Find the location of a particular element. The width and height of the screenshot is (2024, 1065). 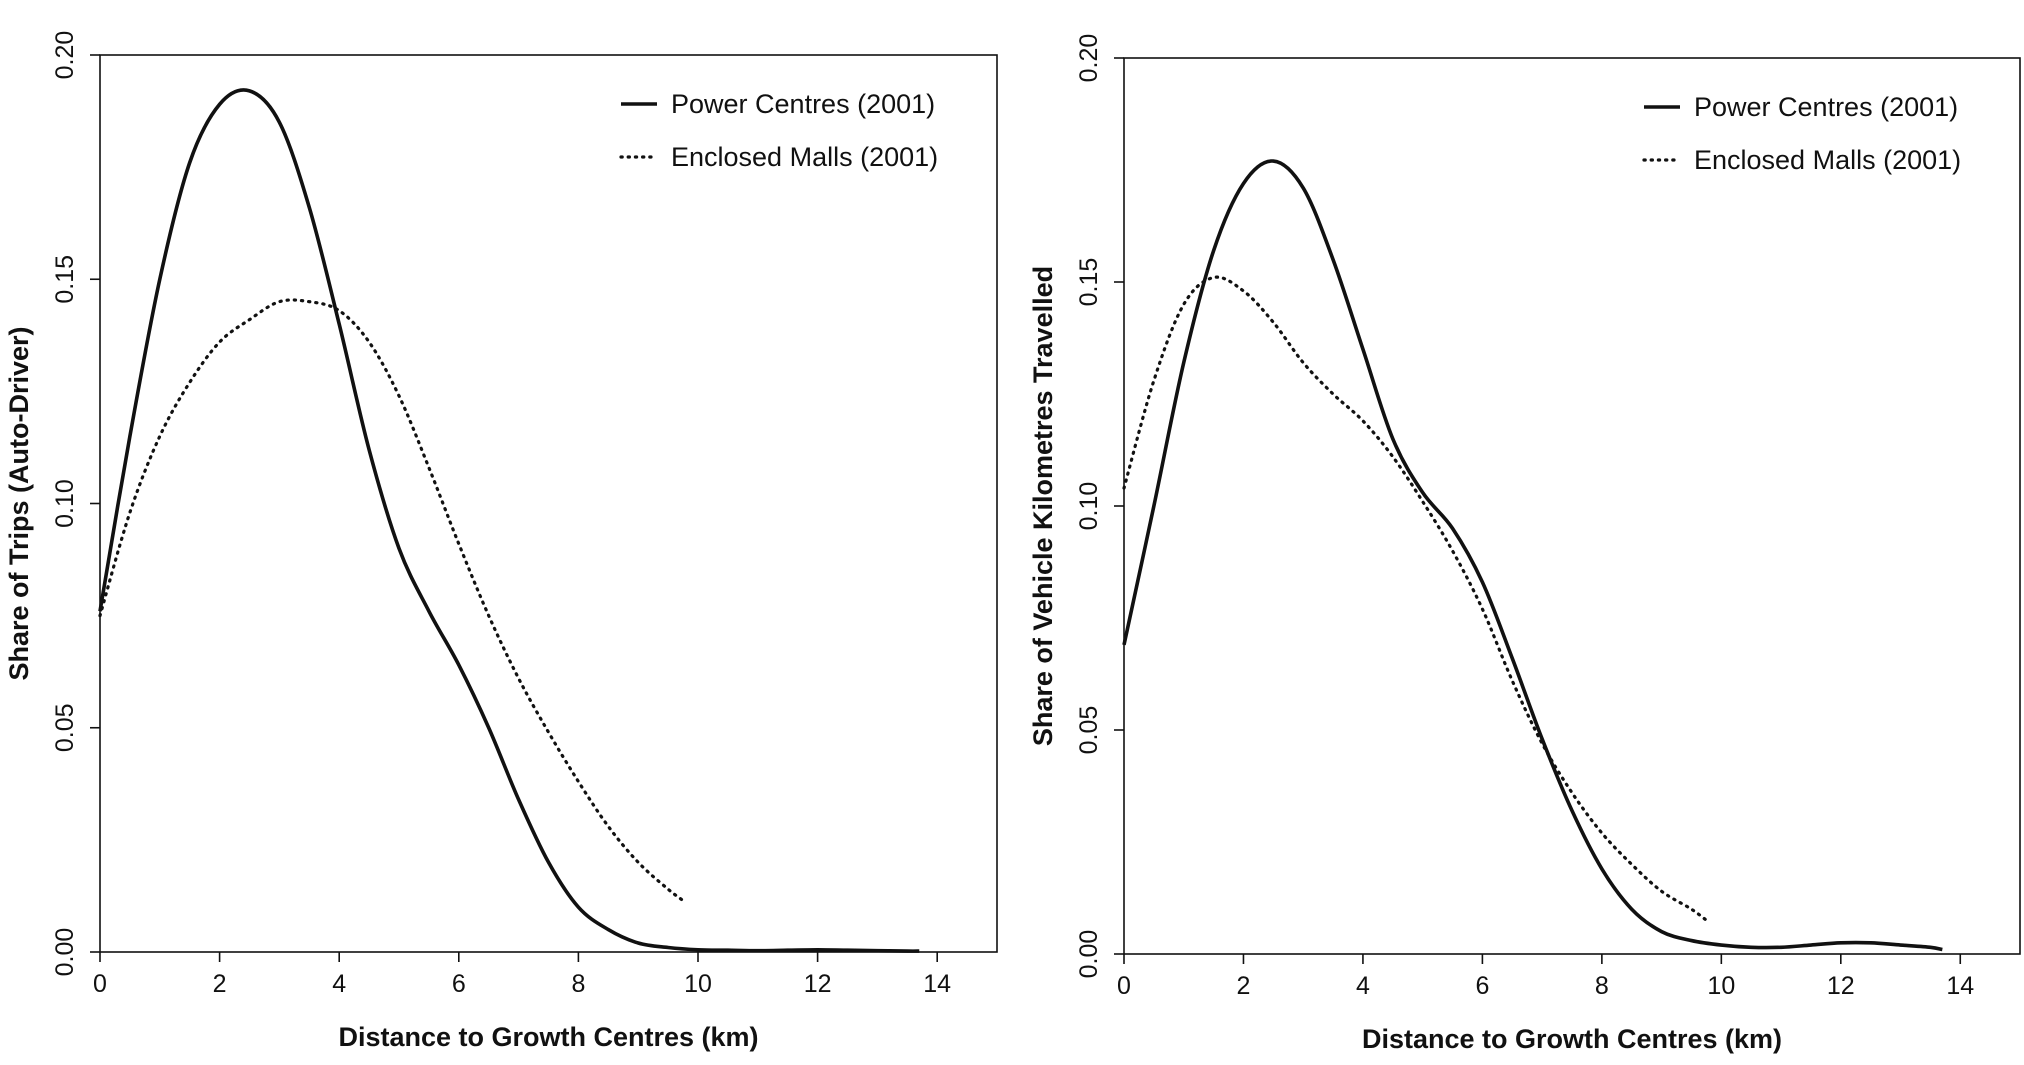

y-axis-title: Share of Vehicle Kilometres Travelled is located at coordinates (1043, 506).